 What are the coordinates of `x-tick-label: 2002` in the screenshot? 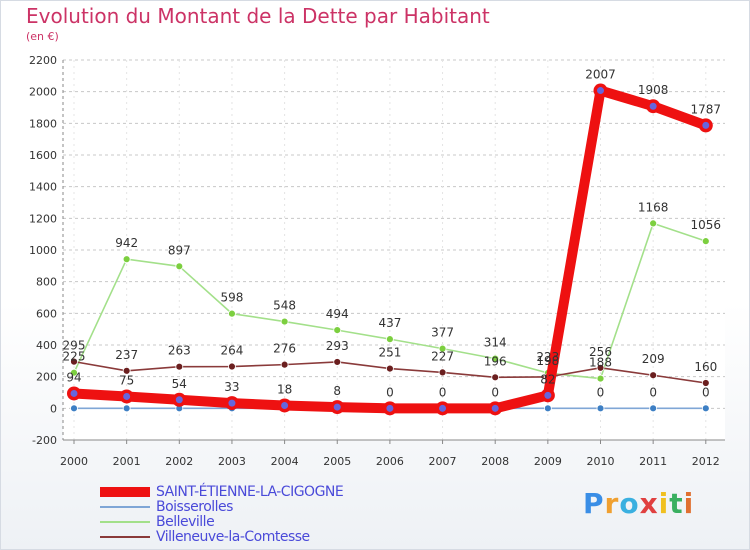 It's located at (179, 461).